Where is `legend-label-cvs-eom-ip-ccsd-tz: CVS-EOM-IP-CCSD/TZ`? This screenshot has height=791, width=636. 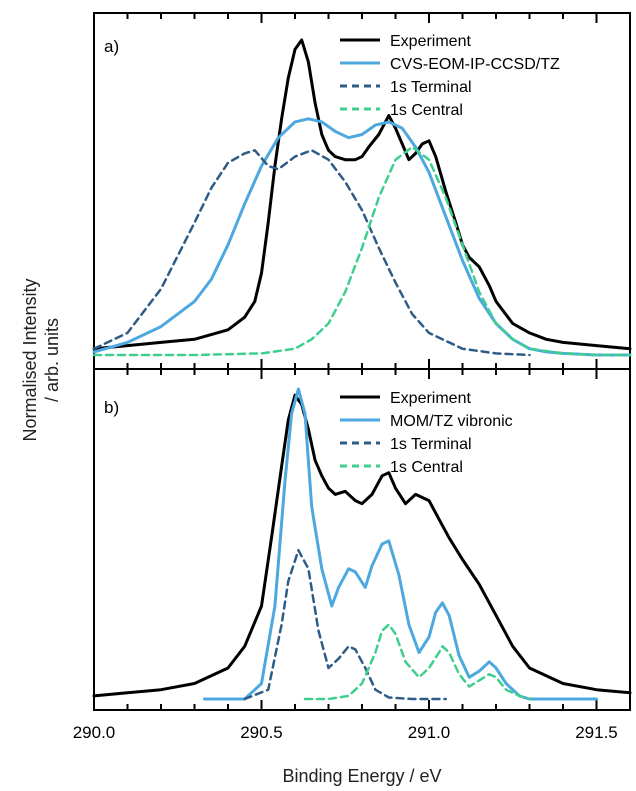 legend-label-cvs-eom-ip-ccsd-tz: CVS-EOM-IP-CCSD/TZ is located at coordinates (475, 64).